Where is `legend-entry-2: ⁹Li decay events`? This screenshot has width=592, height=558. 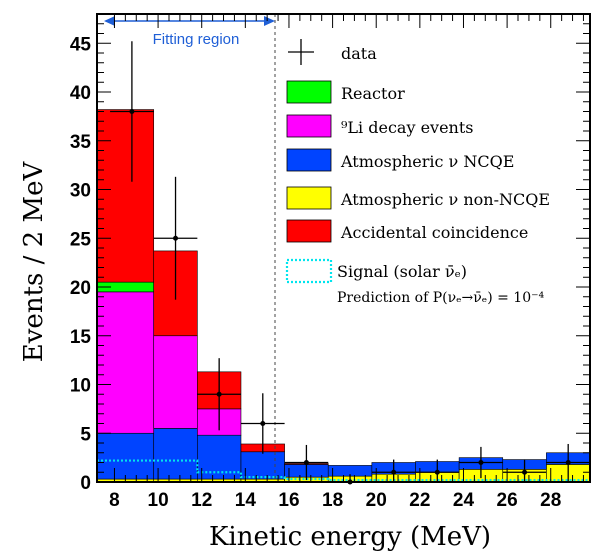
legend-entry-2: ⁹Li decay events is located at coordinates (380, 126).